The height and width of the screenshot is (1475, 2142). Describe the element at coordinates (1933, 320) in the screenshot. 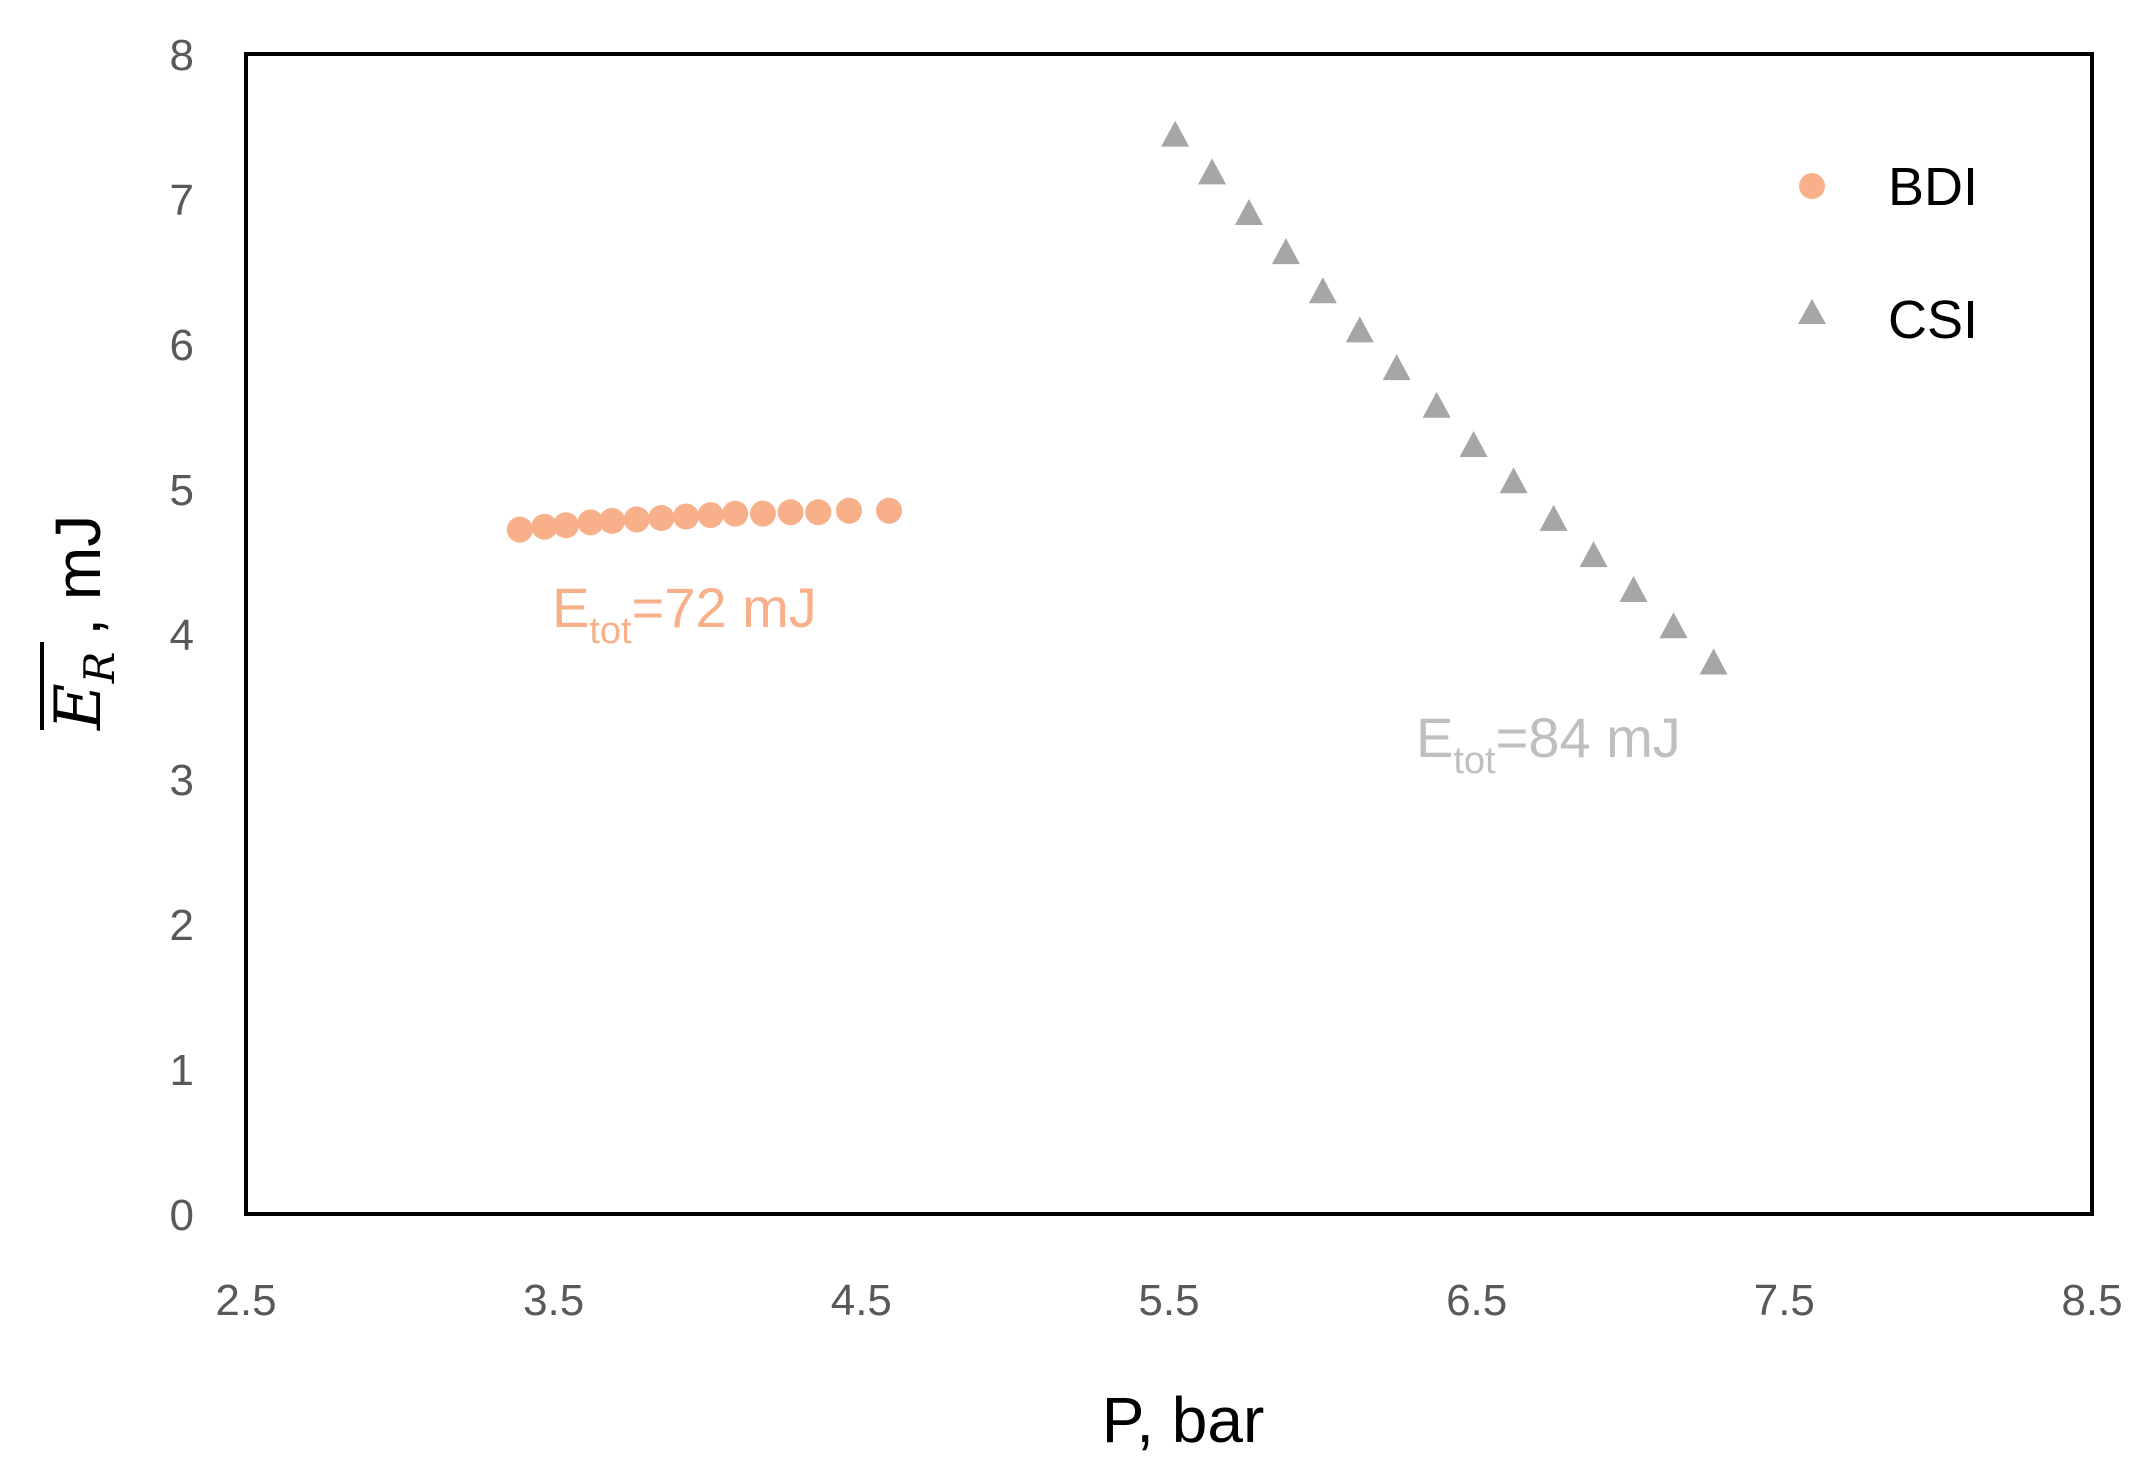

I see `legend-label-csi: CSI` at that location.